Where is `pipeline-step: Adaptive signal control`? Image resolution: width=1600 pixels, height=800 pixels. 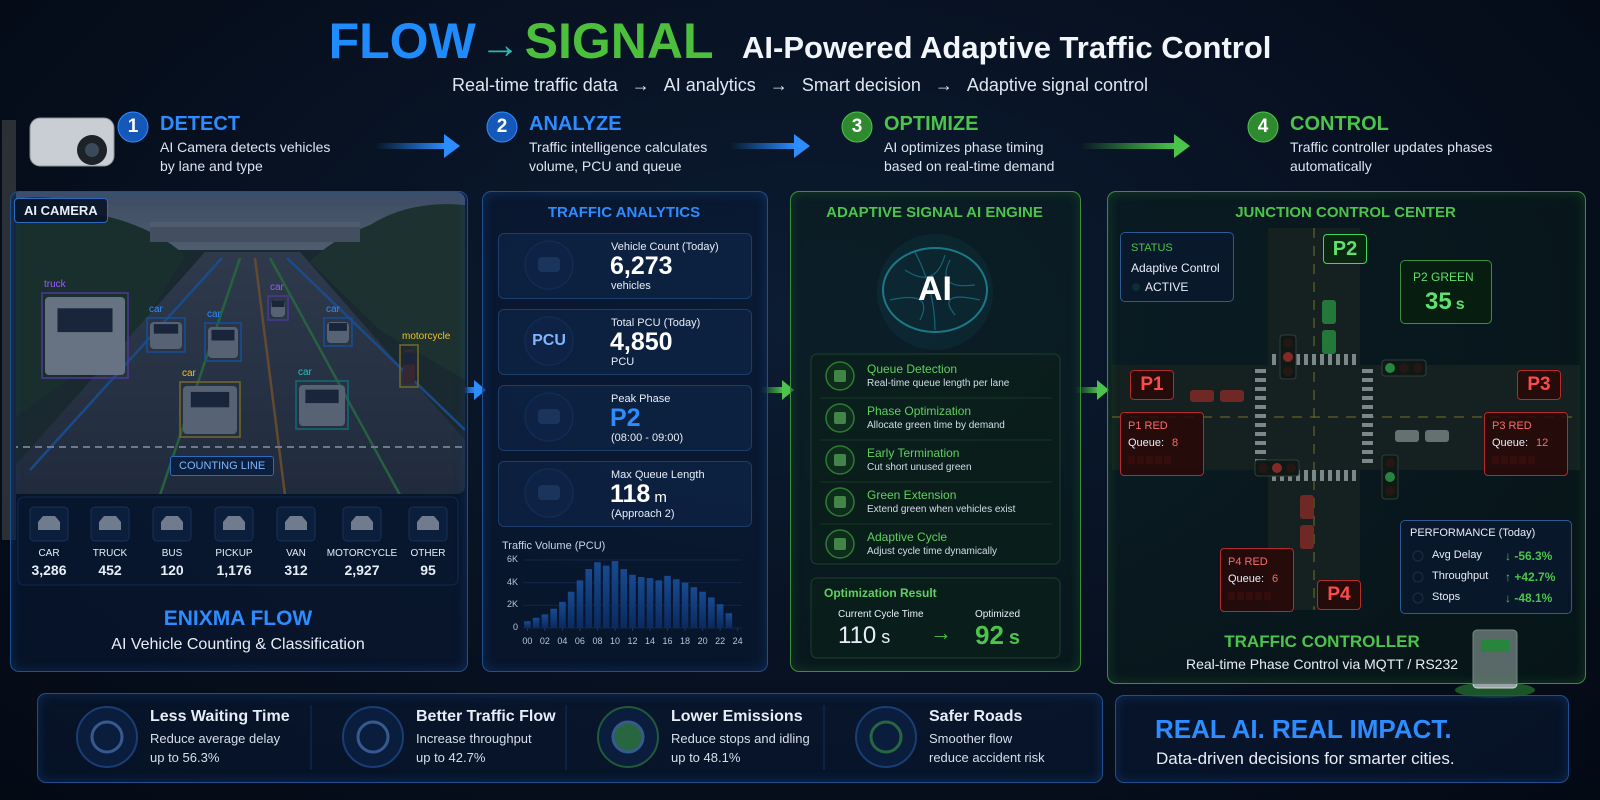 pipeline-step: Adaptive signal control is located at coordinates (1057, 85).